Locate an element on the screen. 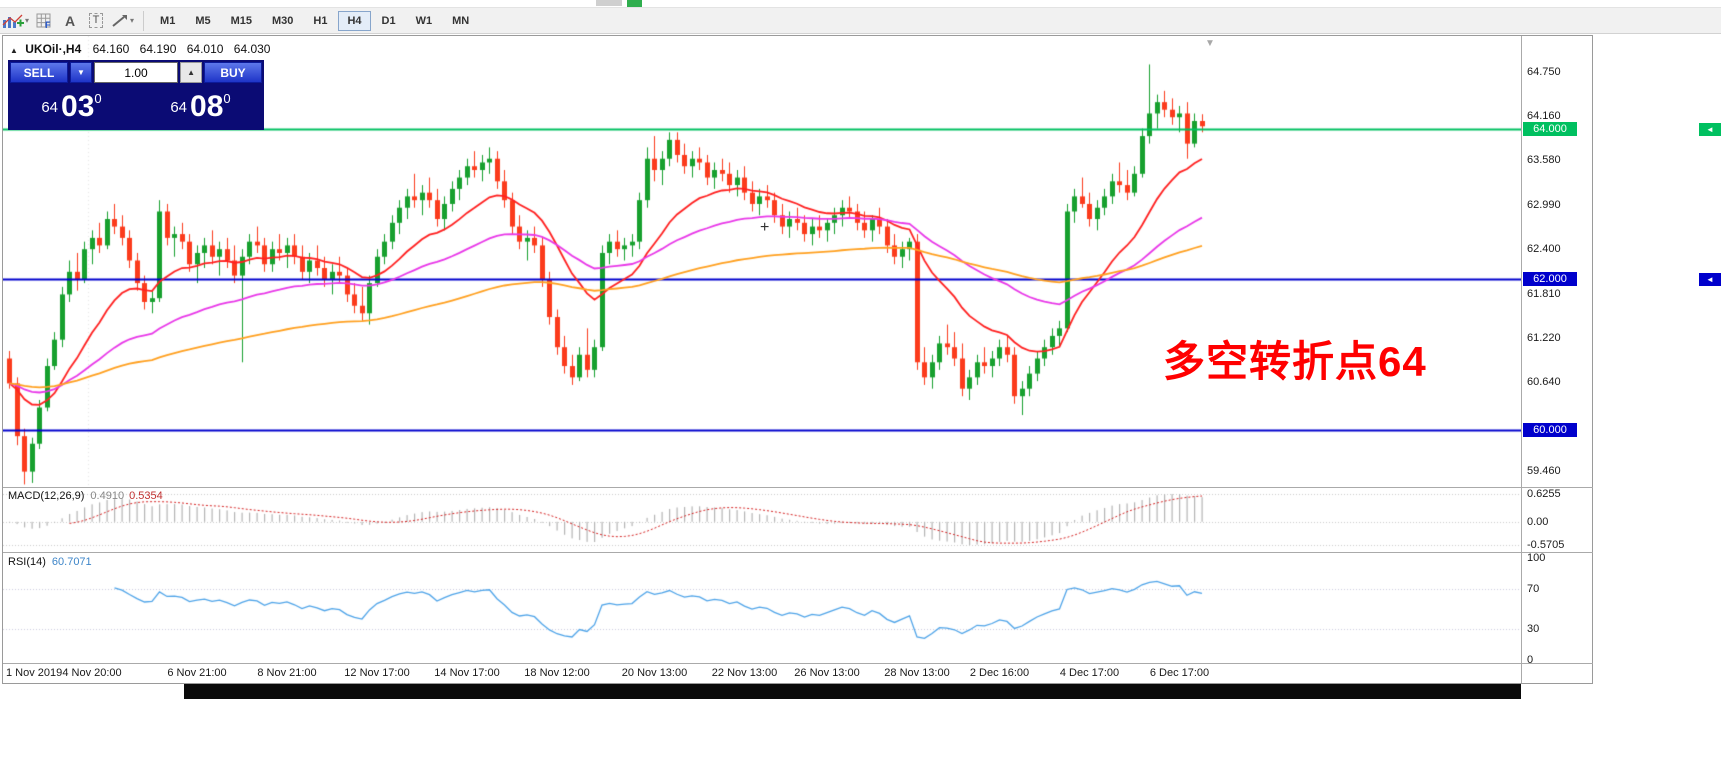 This screenshot has height=758, width=1721. macd-value: 0.4910 is located at coordinates (107, 496).